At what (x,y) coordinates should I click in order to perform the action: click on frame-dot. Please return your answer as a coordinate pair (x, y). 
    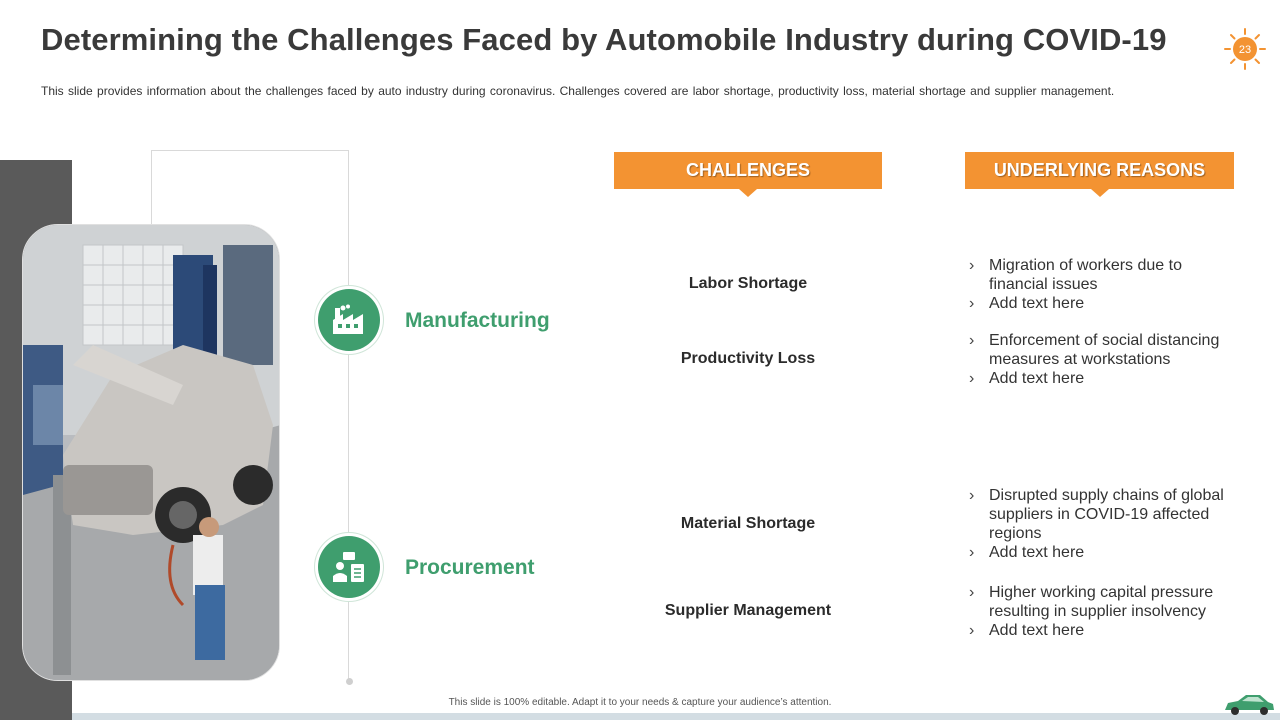
    Looking at the image, I should click on (349, 681).